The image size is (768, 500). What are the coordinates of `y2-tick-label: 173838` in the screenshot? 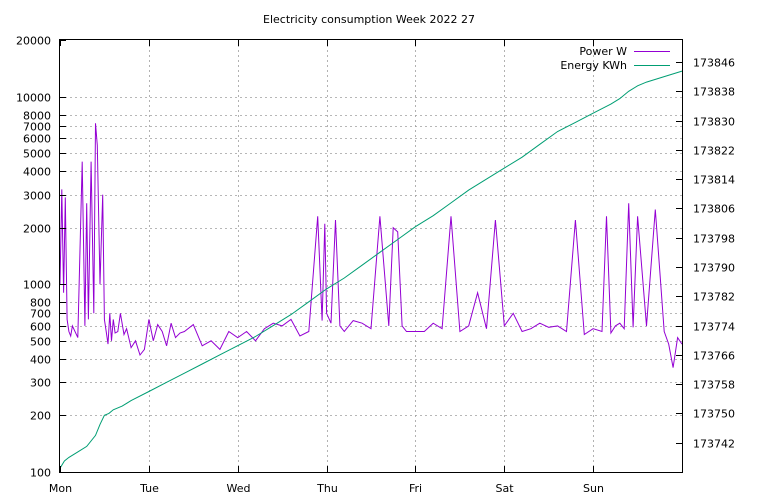 It's located at (714, 92).